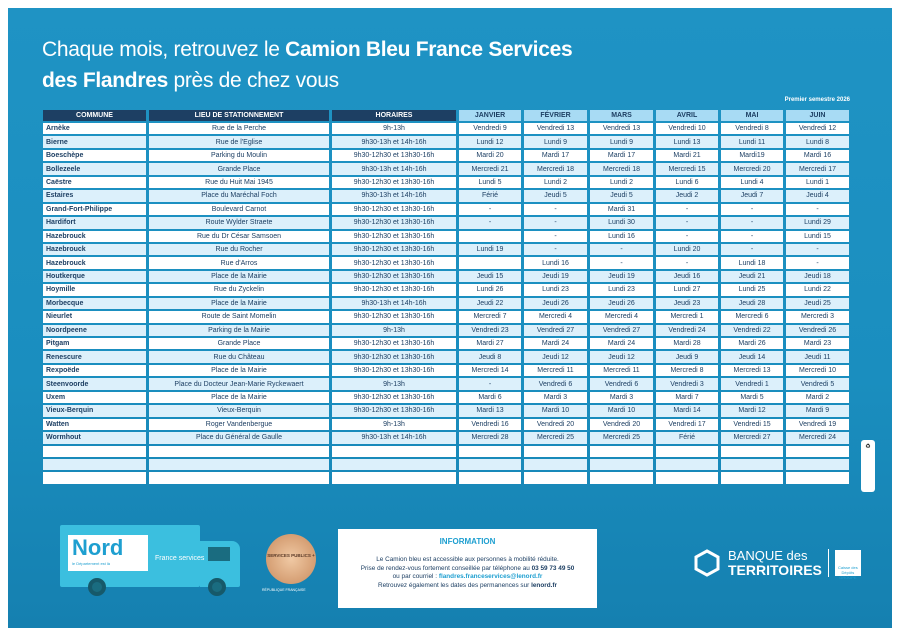 The image size is (900, 636). Describe the element at coordinates (239, 209) in the screenshot. I see `location-cell: Boulevard Carnot` at that location.